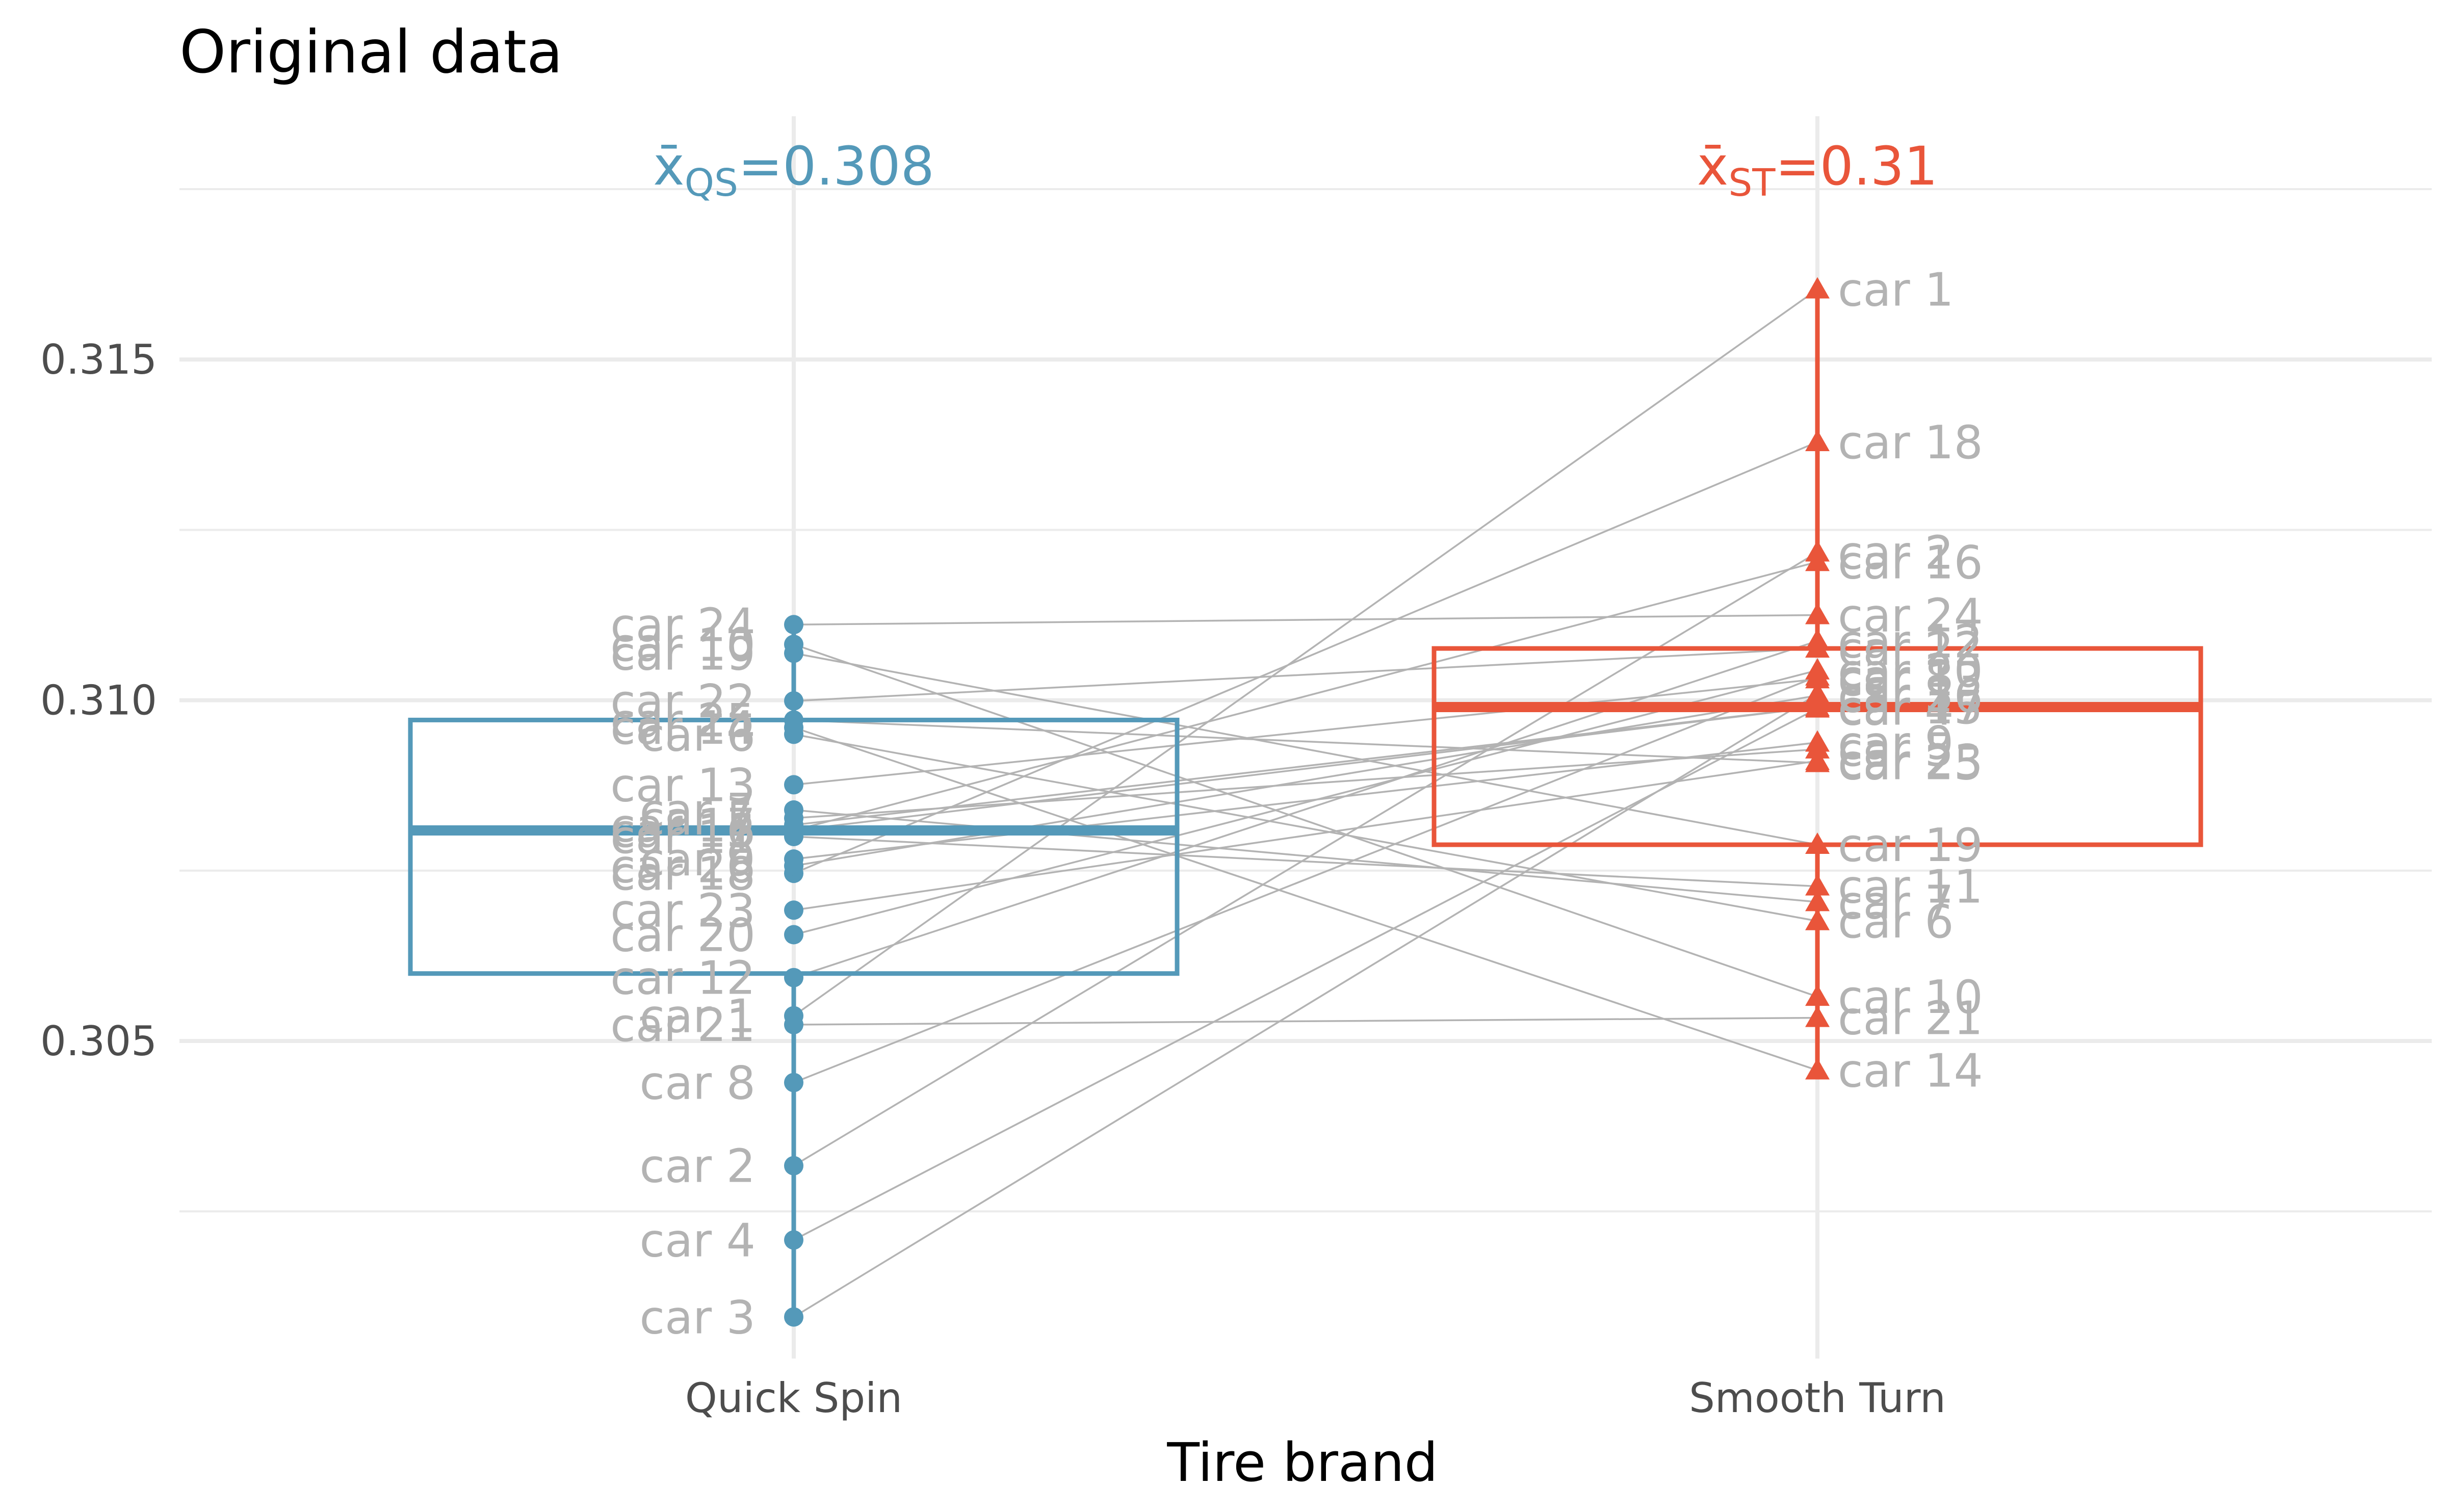  I want to click on point-label-quick-spin: car 18, so click(683, 874).